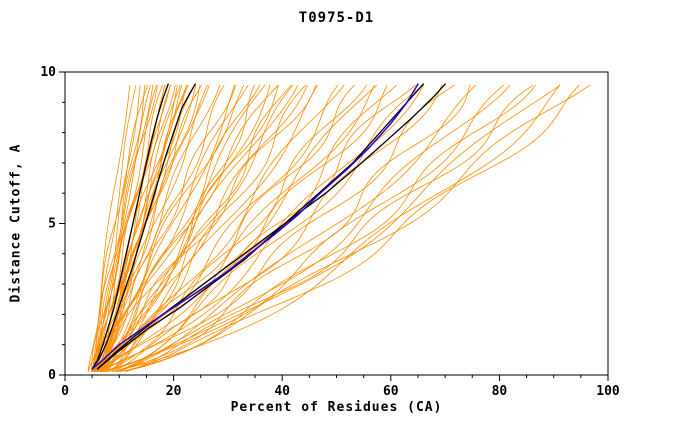  I want to click on x-axis-label: Percent of Residues (CA), so click(336, 407).